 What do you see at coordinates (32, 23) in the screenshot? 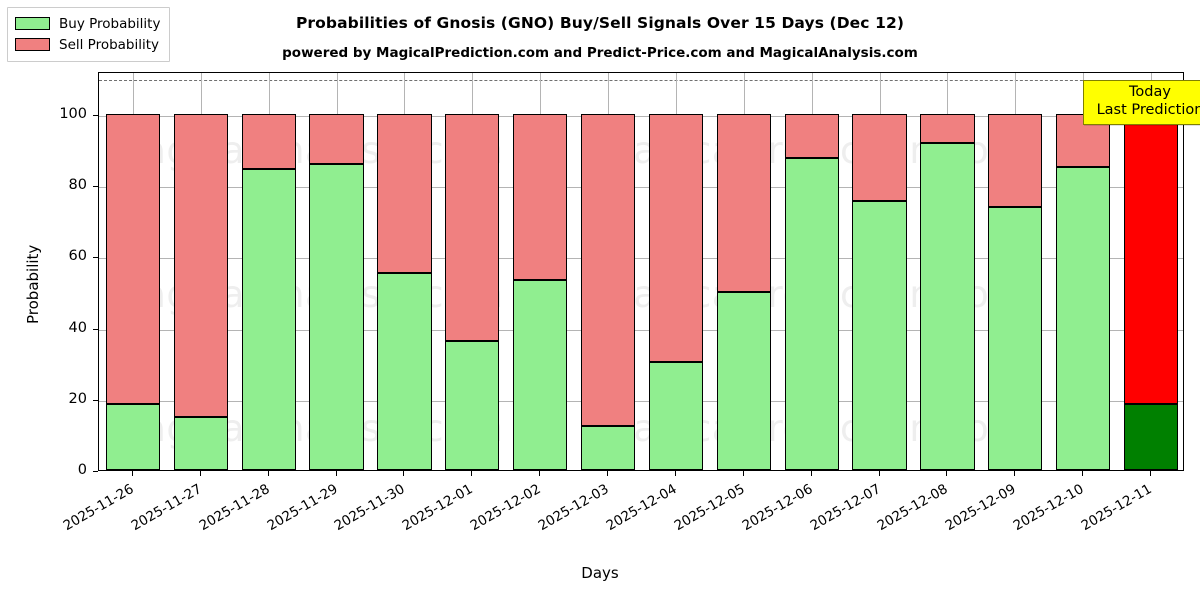
I see `legend-swatch-buy` at bounding box center [32, 23].